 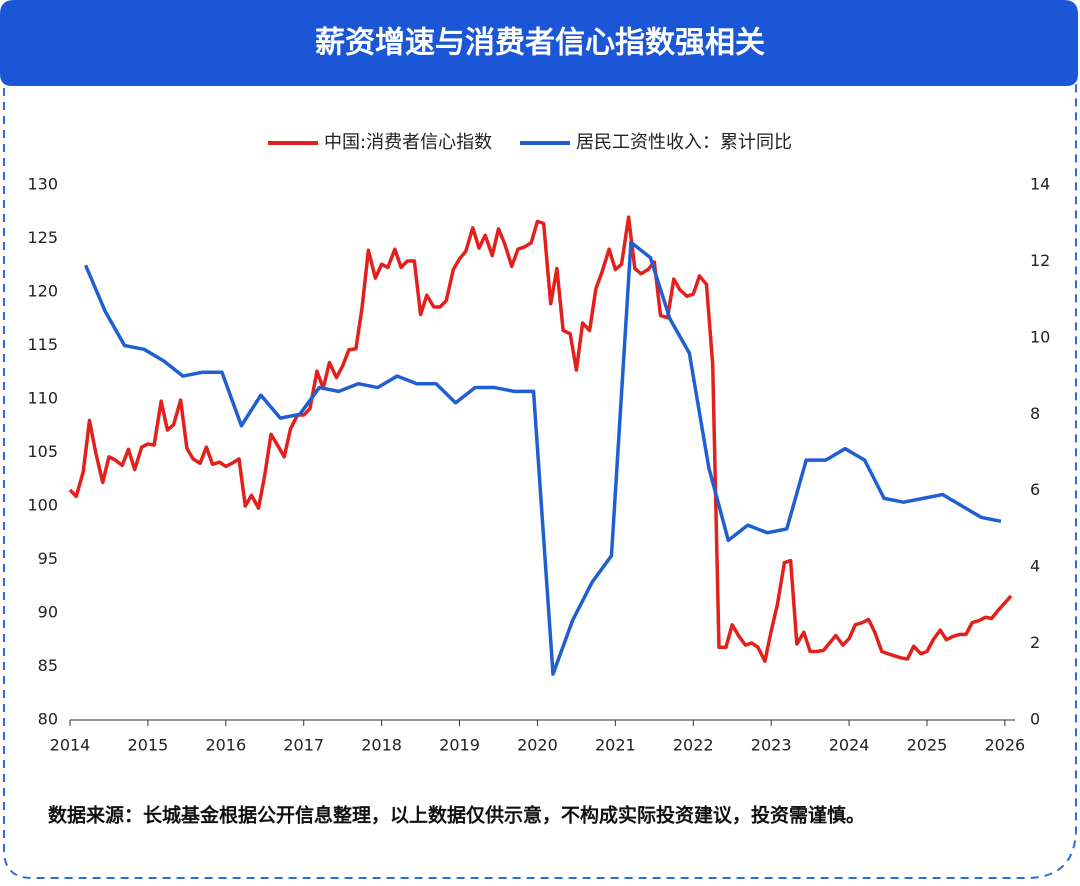 I want to click on chart-title: 薪资增速与消费者信心指数强相关, so click(x=540, y=43).